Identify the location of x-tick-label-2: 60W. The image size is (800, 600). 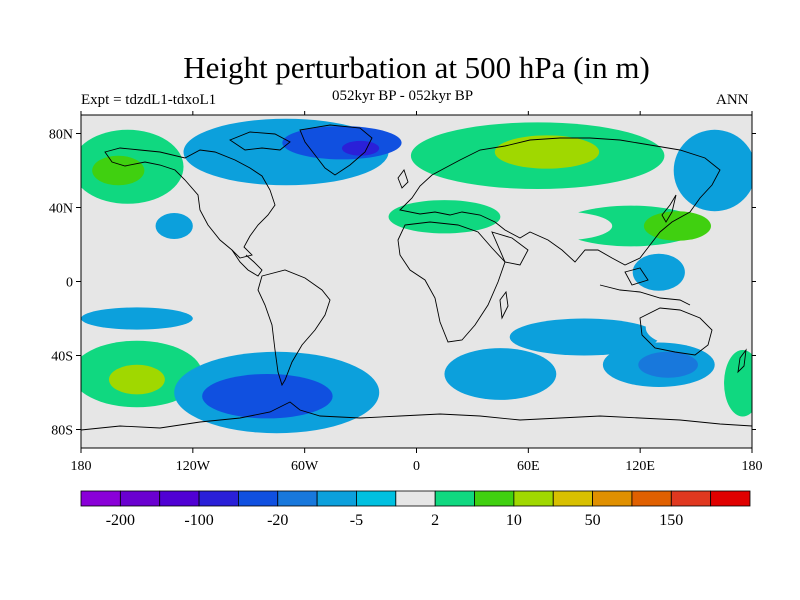
(305, 466).